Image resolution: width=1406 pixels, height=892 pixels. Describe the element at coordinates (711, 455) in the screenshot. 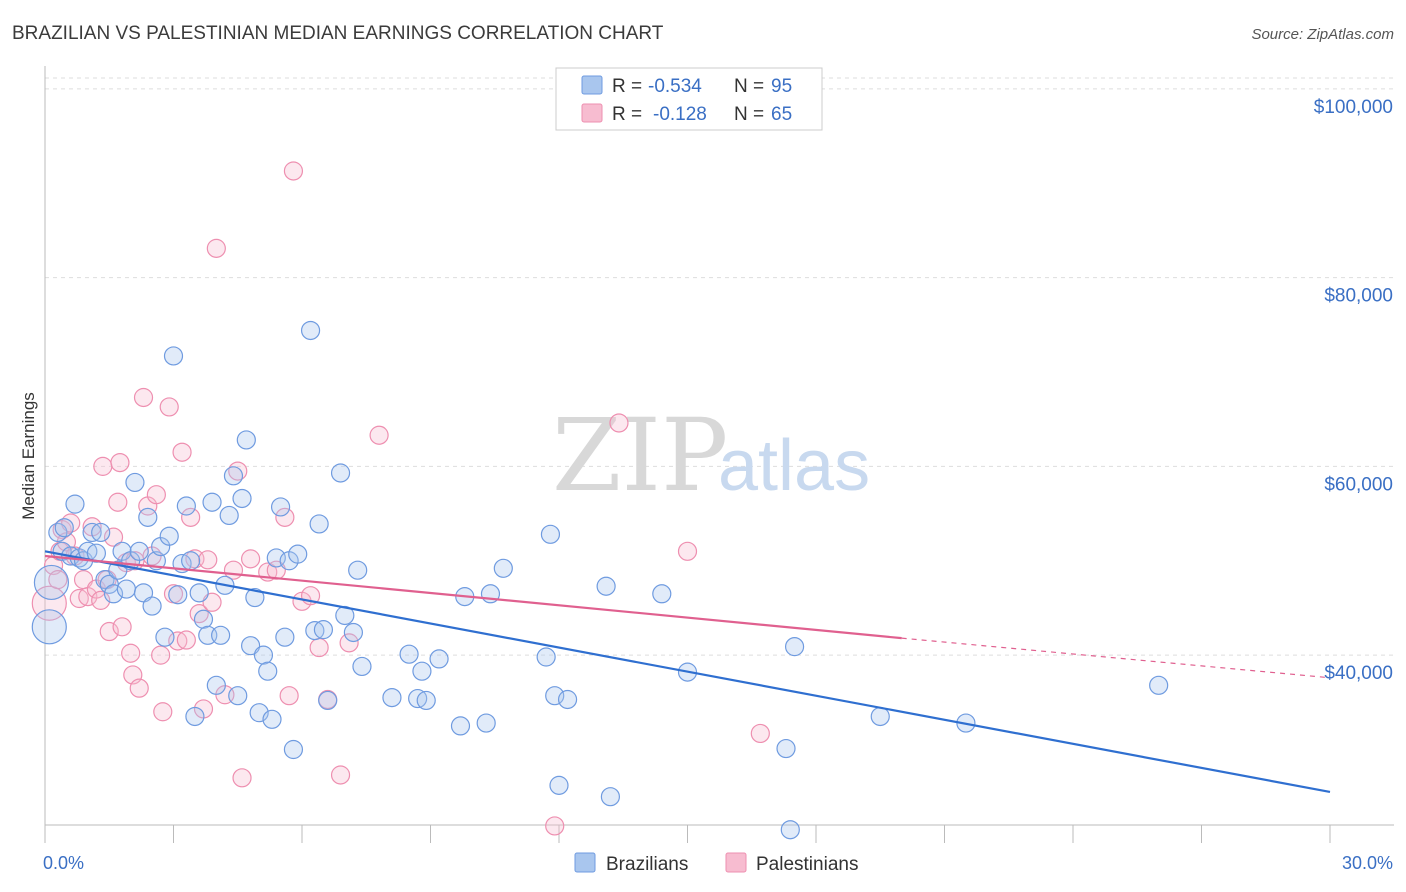

I see `watermark: ZIP atlas` at that location.